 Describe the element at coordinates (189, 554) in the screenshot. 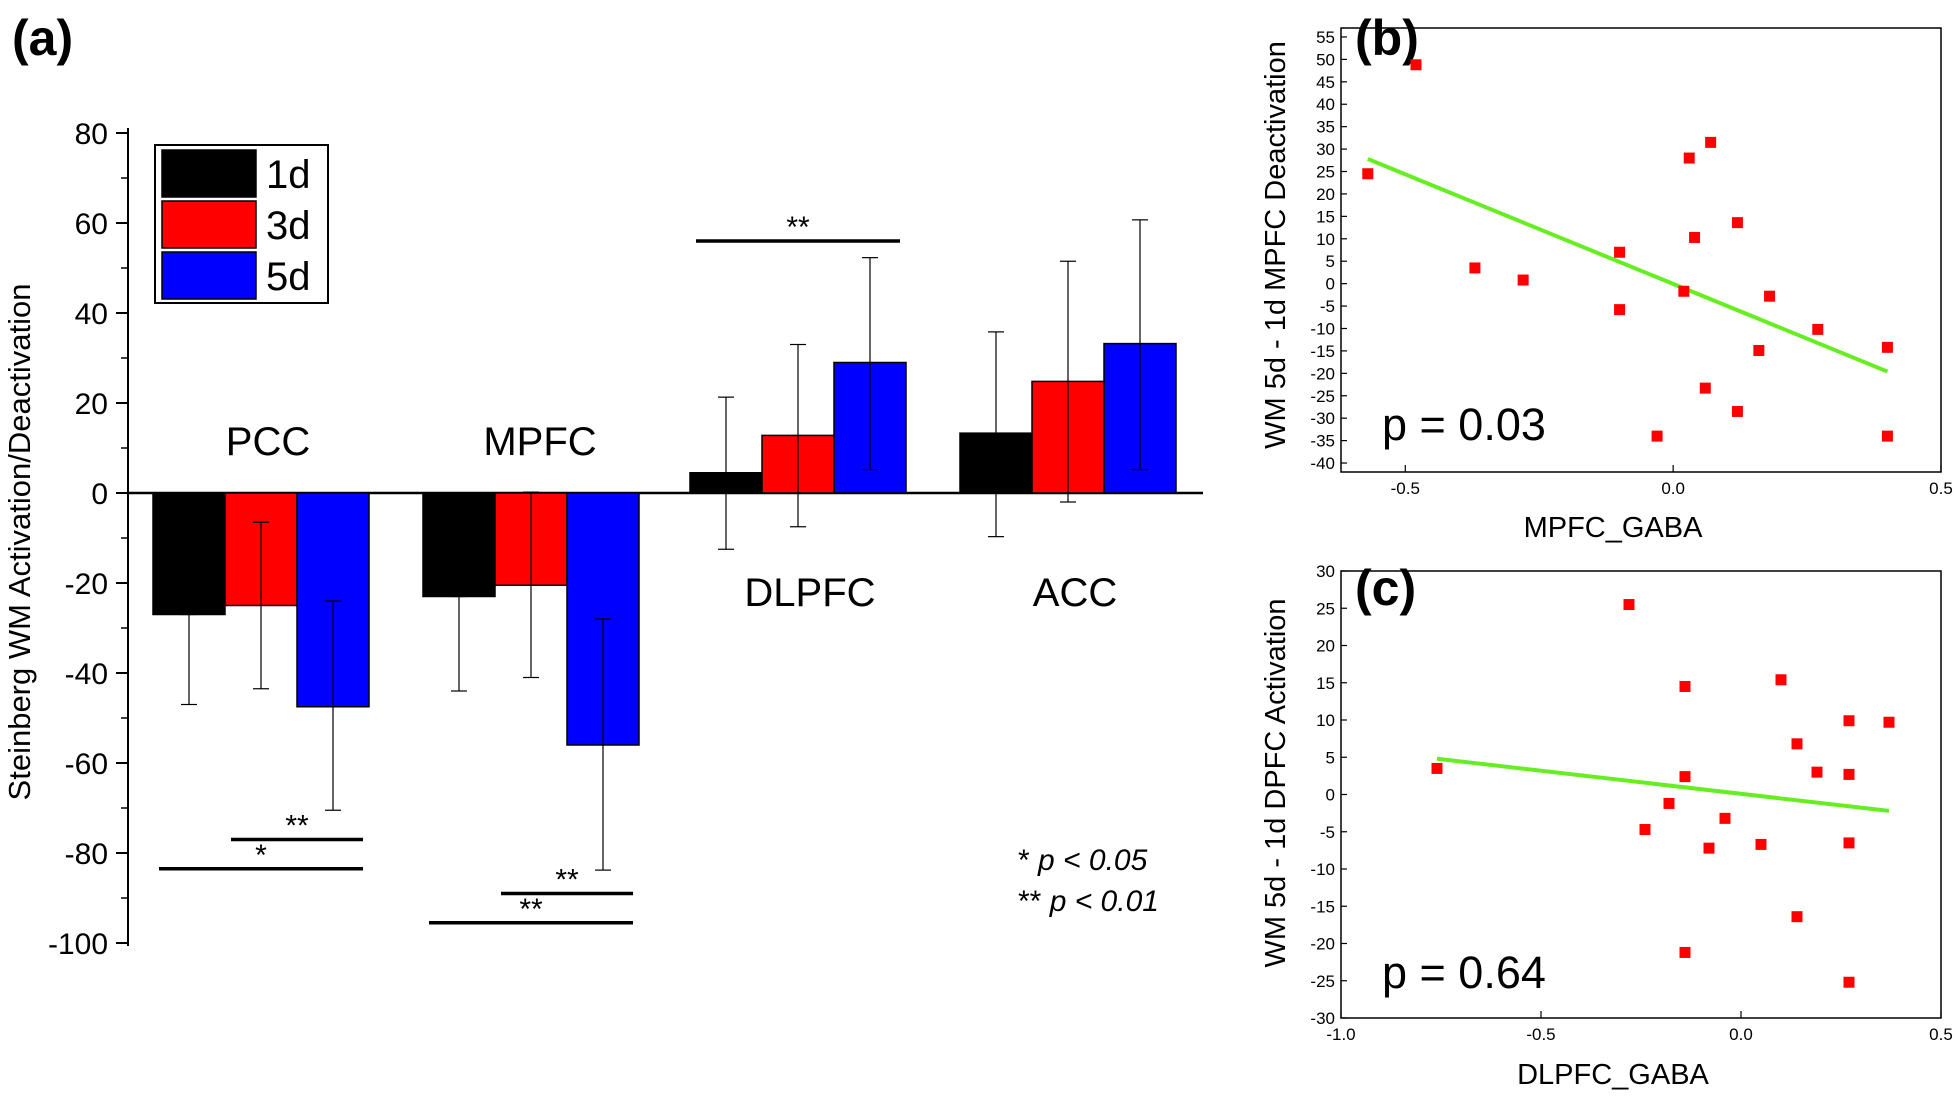

I see `bar-pcc-1d` at that location.